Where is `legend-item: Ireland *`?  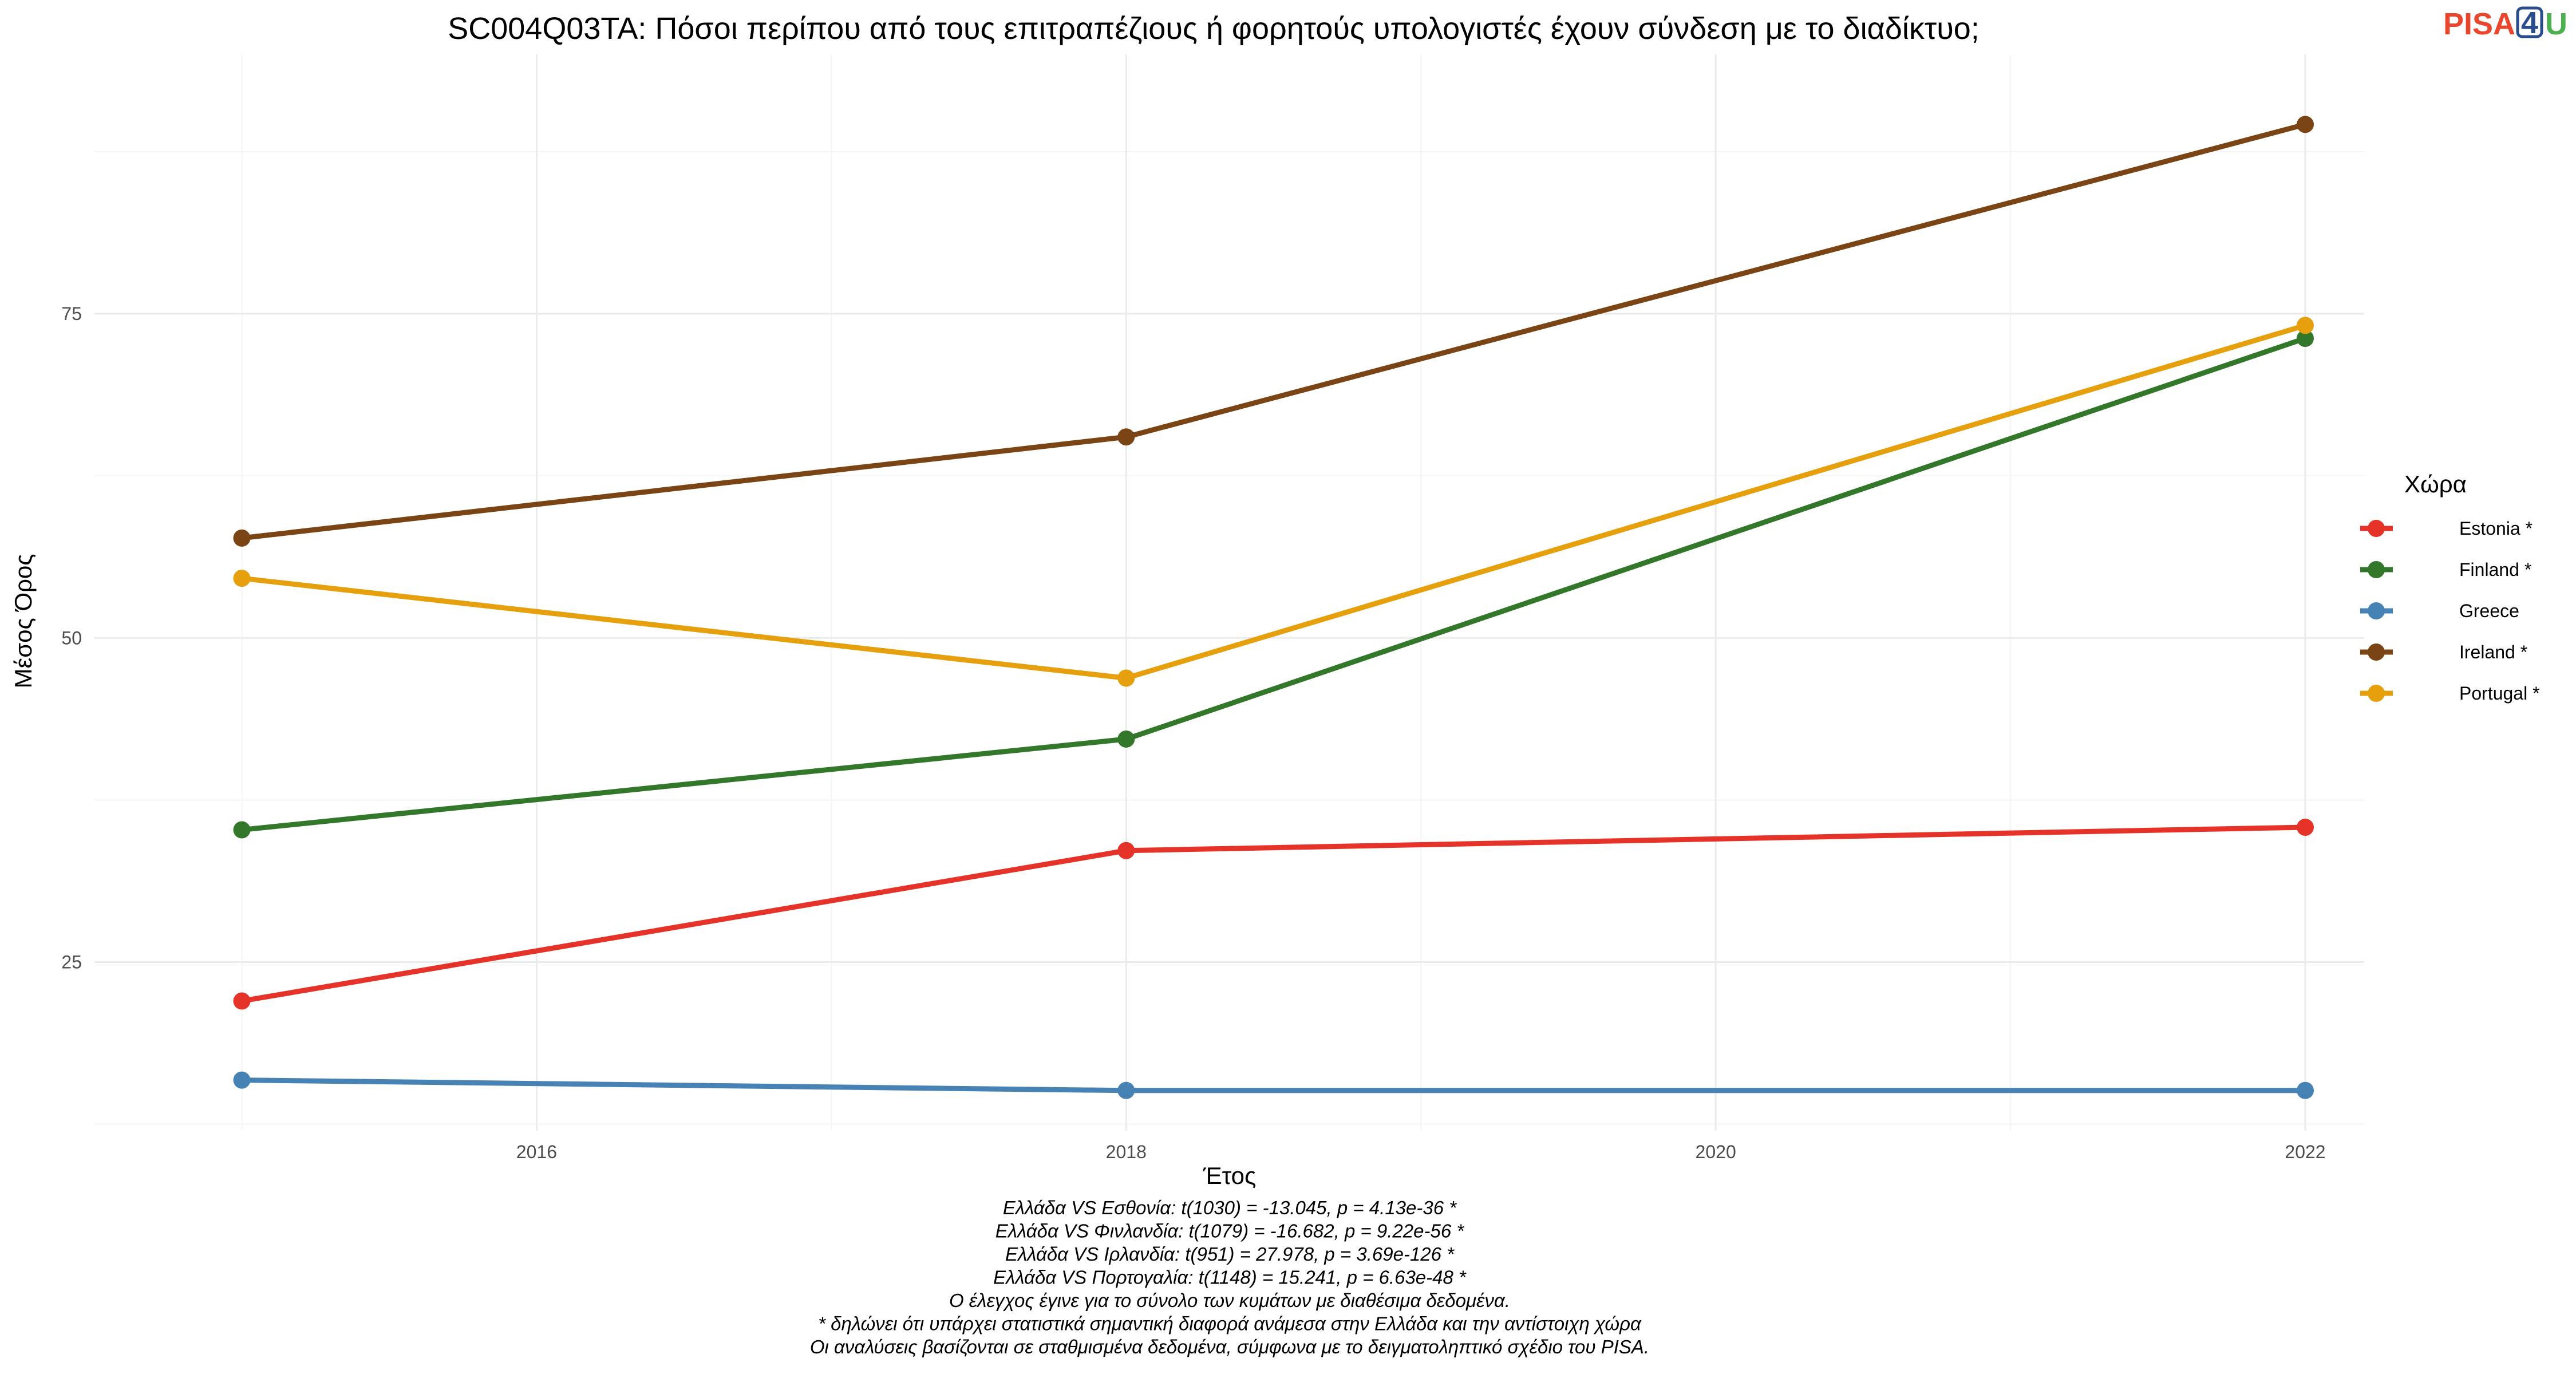
legend-item: Ireland * is located at coordinates (2443, 652).